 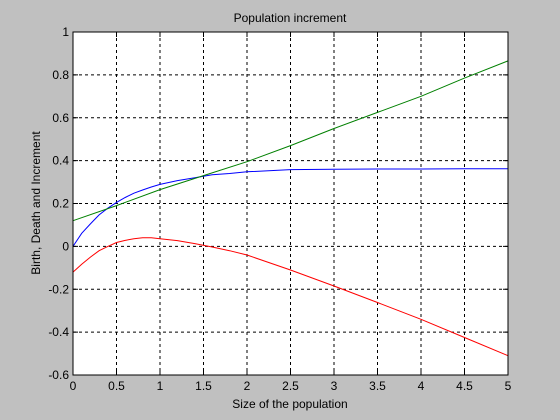 What do you see at coordinates (289, 404) in the screenshot?
I see `x-axis-label: Size of the population` at bounding box center [289, 404].